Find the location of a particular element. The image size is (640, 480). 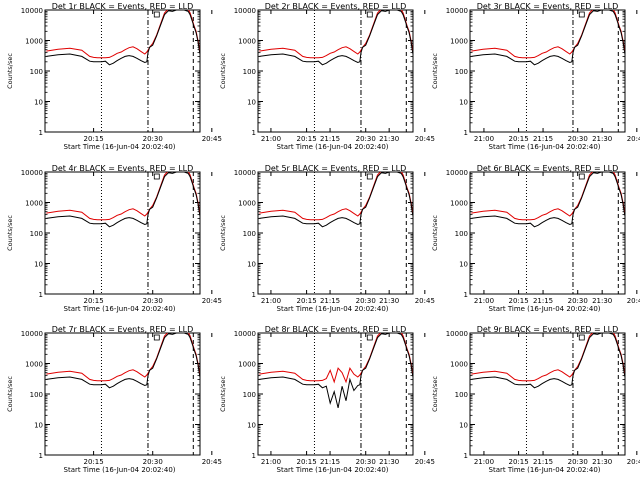

panel-title: Det 7r BLACK = Events, RED = LLD is located at coordinates (123, 329).